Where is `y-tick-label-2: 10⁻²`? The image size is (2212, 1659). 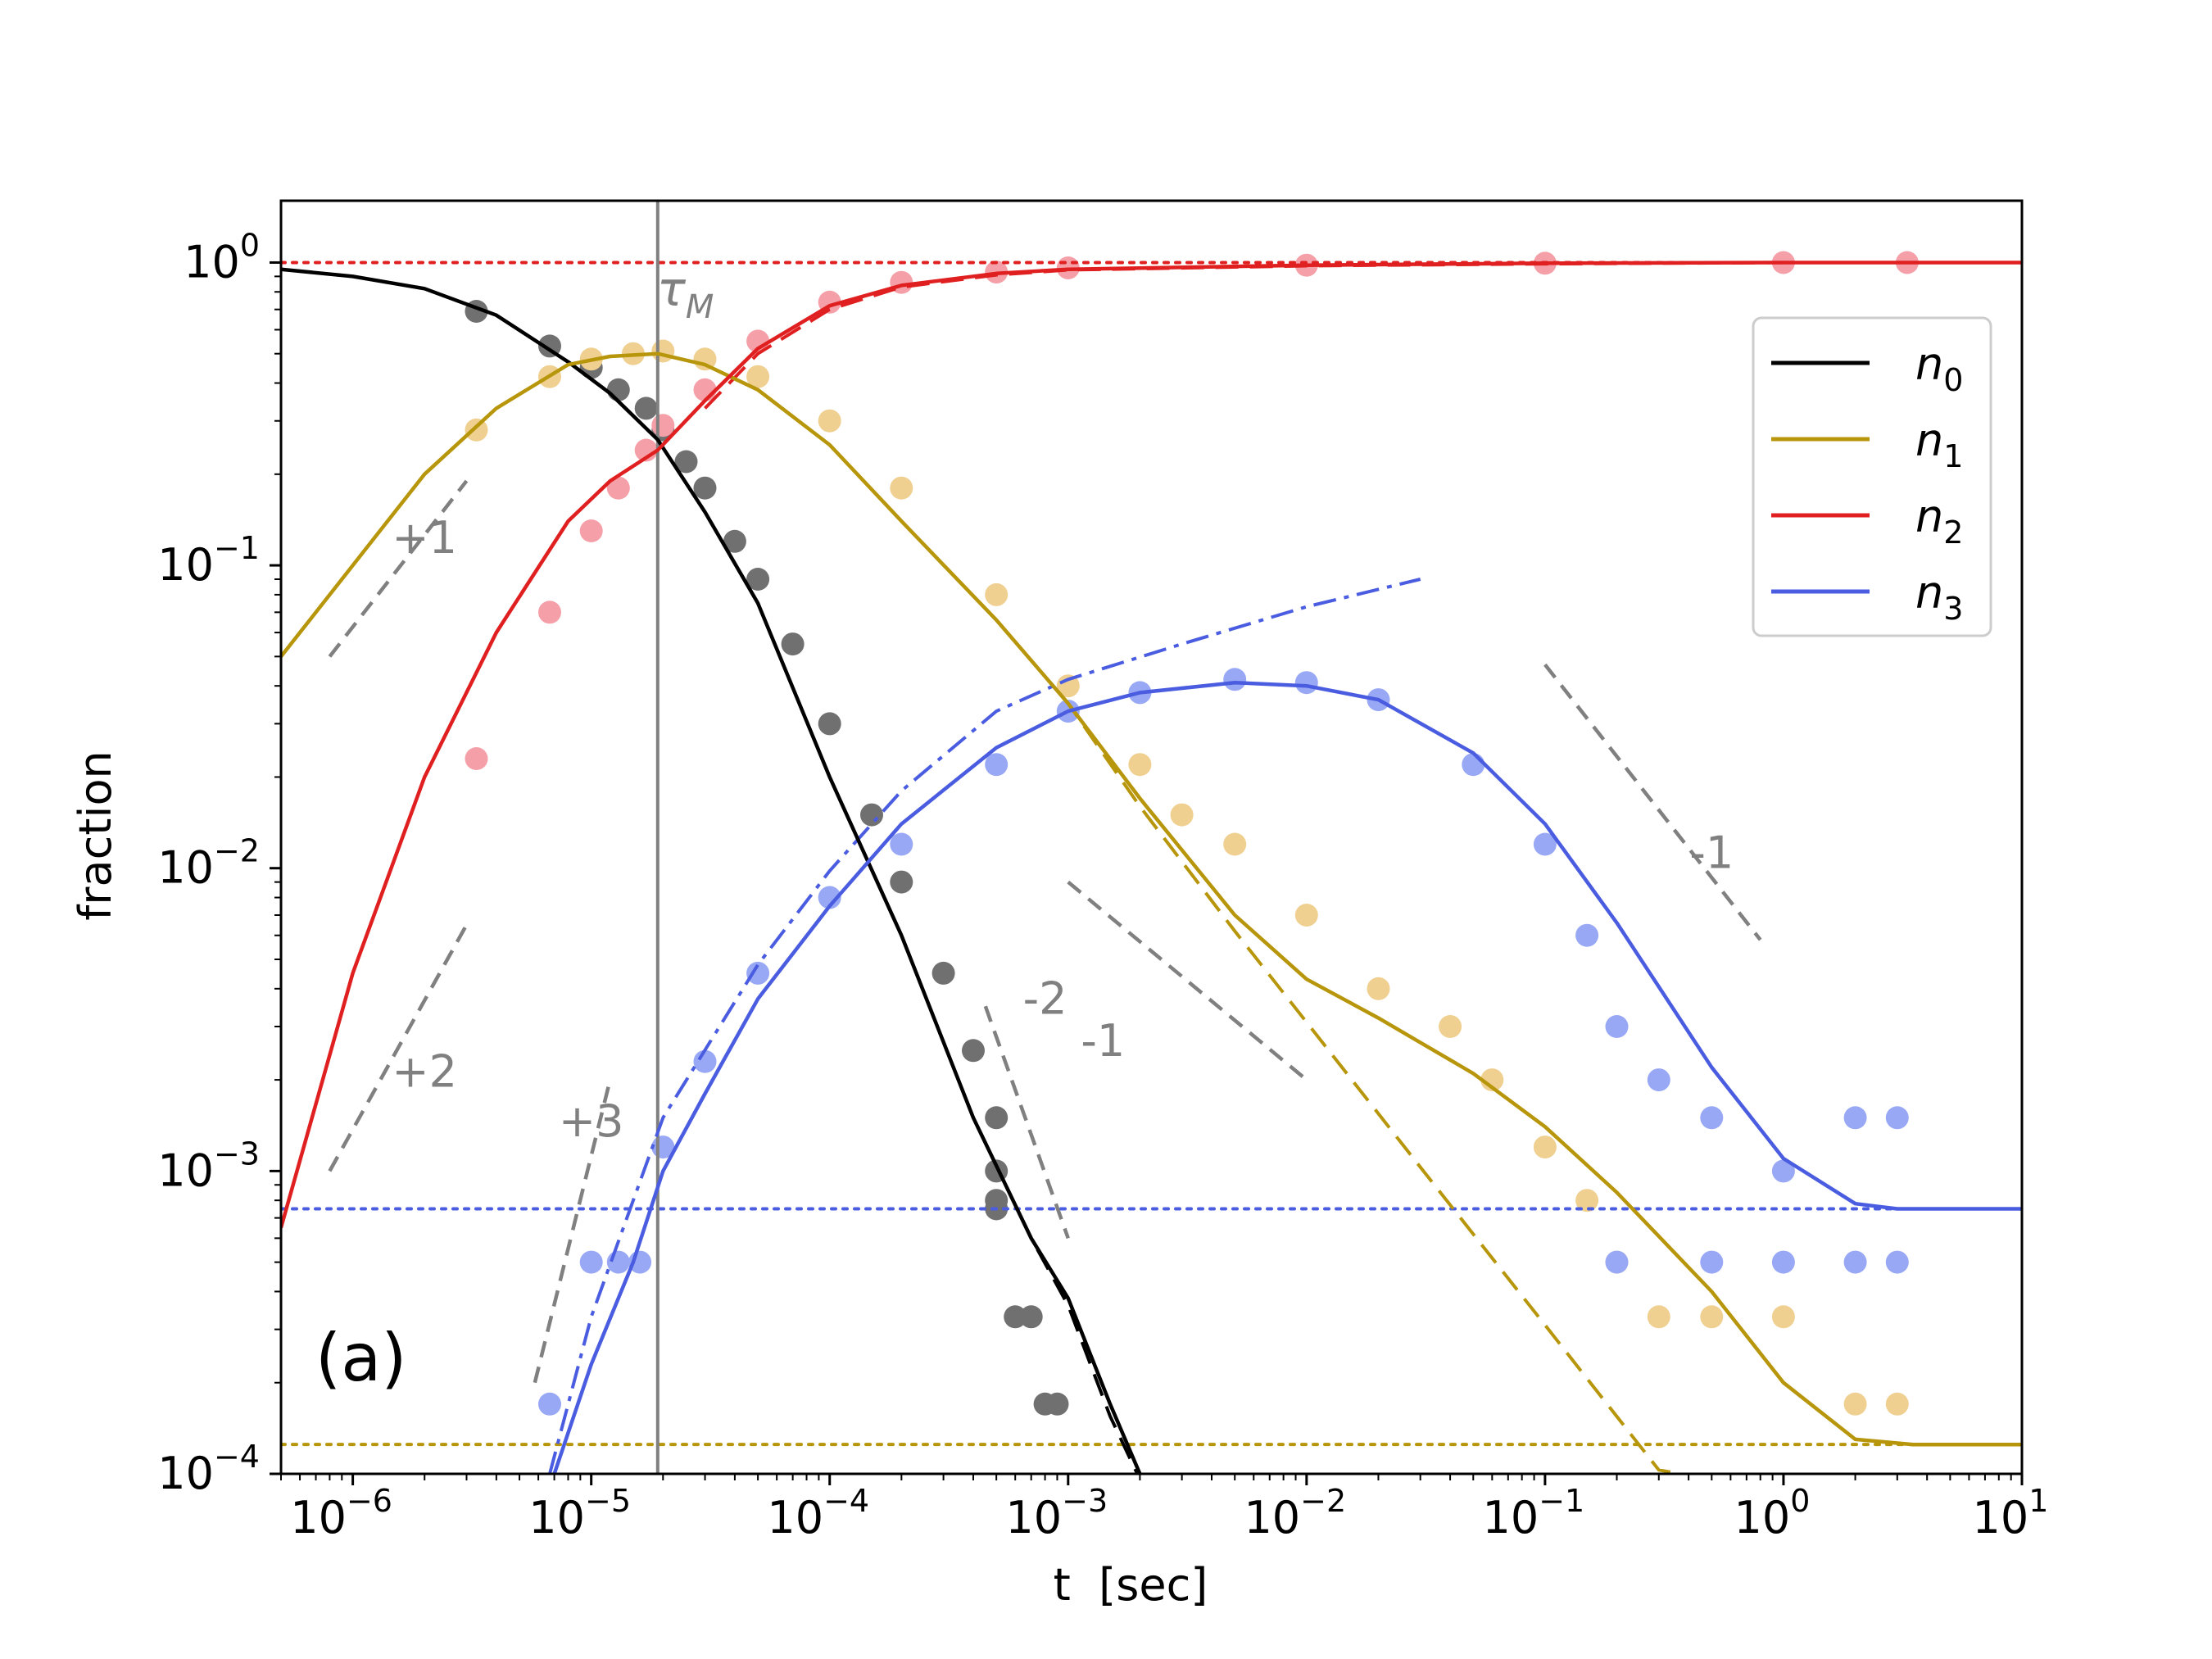
y-tick-label-2: 10⁻² is located at coordinates (208, 863).